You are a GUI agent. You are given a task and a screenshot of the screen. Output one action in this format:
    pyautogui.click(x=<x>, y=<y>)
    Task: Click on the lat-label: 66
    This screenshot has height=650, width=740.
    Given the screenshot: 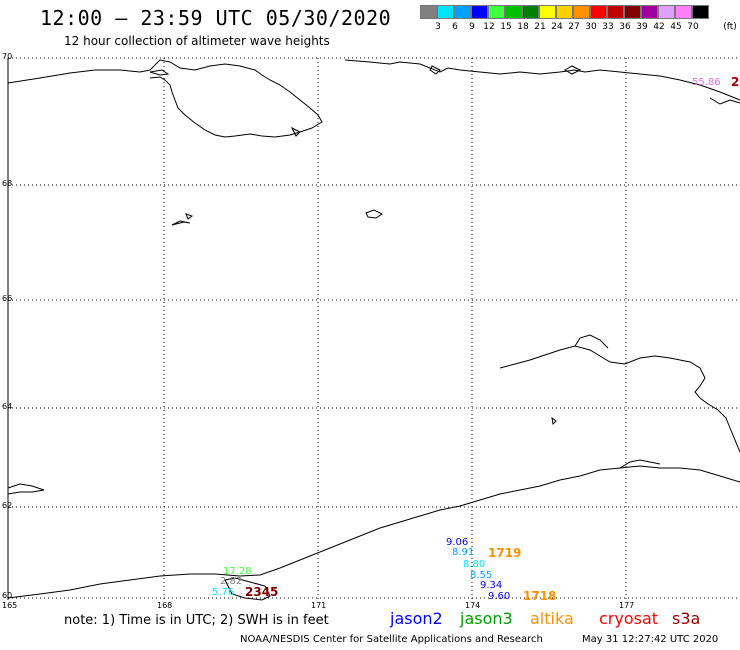 What is the action you would take?
    pyautogui.click(x=7, y=298)
    